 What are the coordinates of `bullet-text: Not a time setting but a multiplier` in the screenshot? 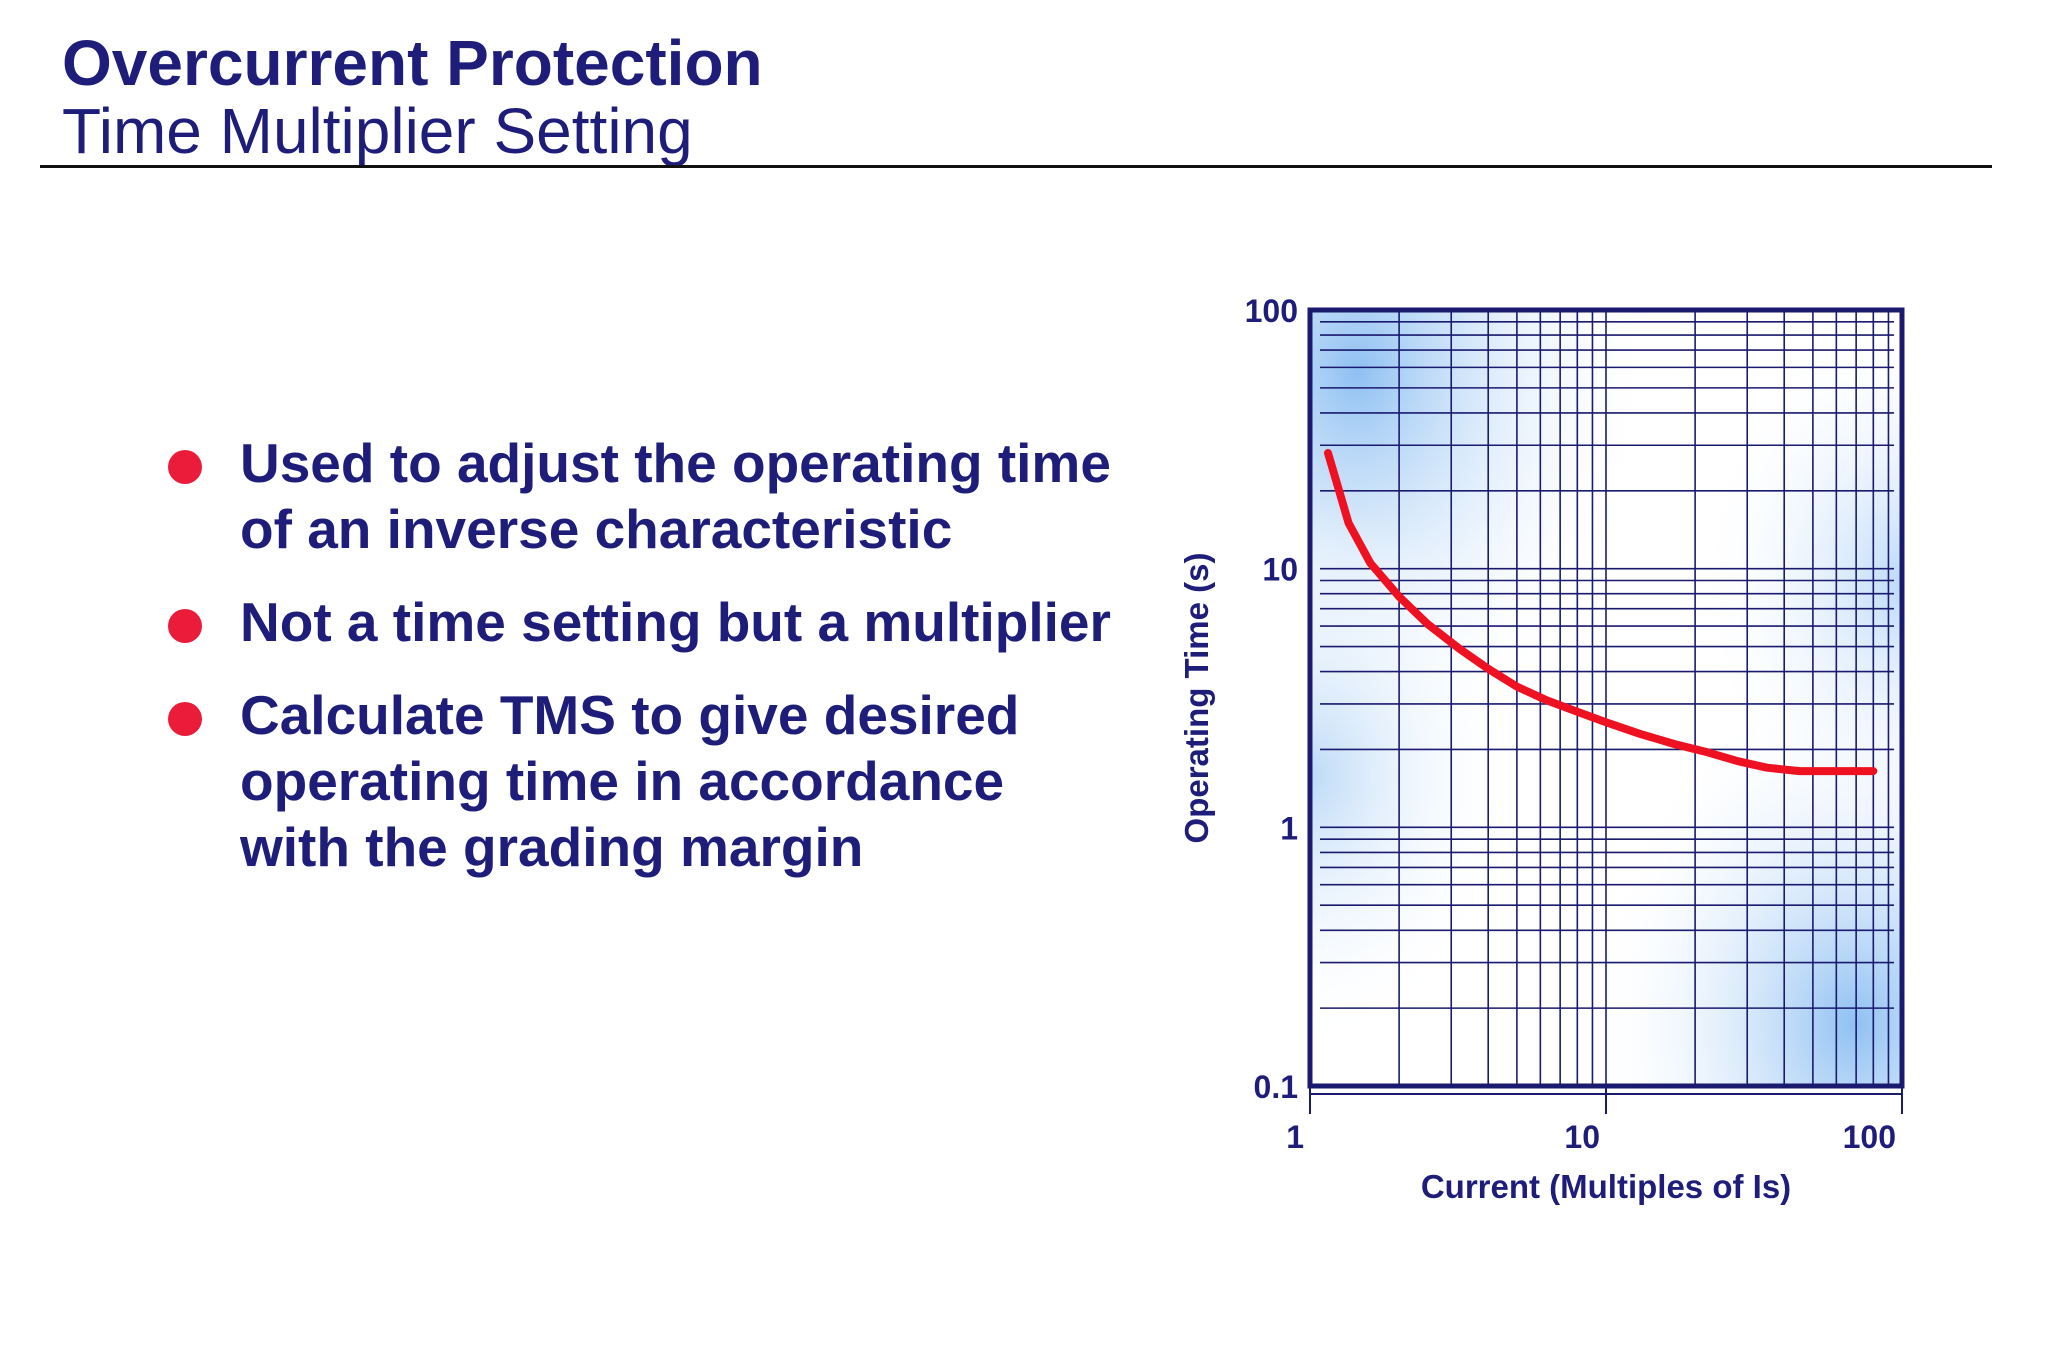 It's located at (675, 622).